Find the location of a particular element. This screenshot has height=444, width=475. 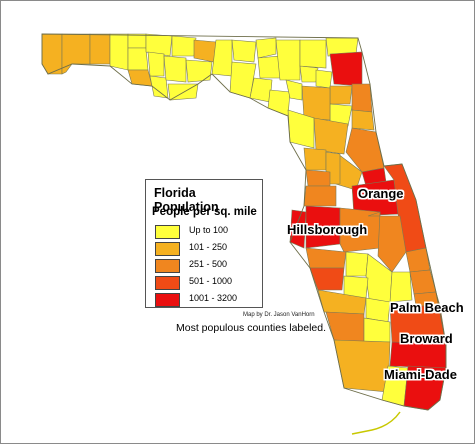

map-credit: Map by Dr. Jason VanHorn is located at coordinates (279, 315).